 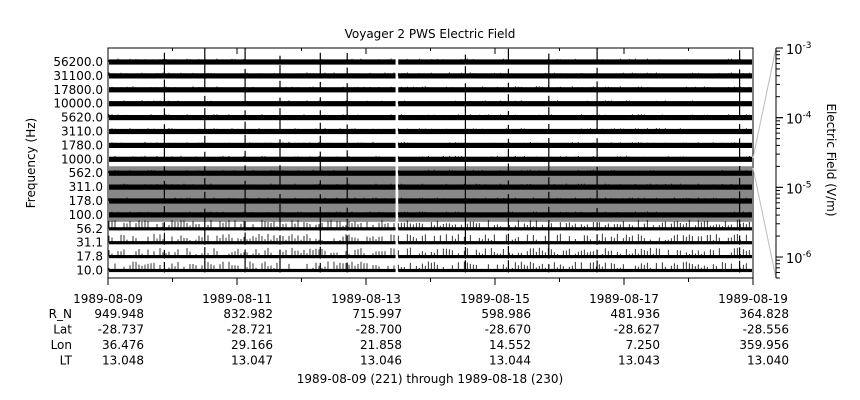 What do you see at coordinates (82, 159) in the screenshot?
I see `frequency-tick-label: 1000.0` at bounding box center [82, 159].